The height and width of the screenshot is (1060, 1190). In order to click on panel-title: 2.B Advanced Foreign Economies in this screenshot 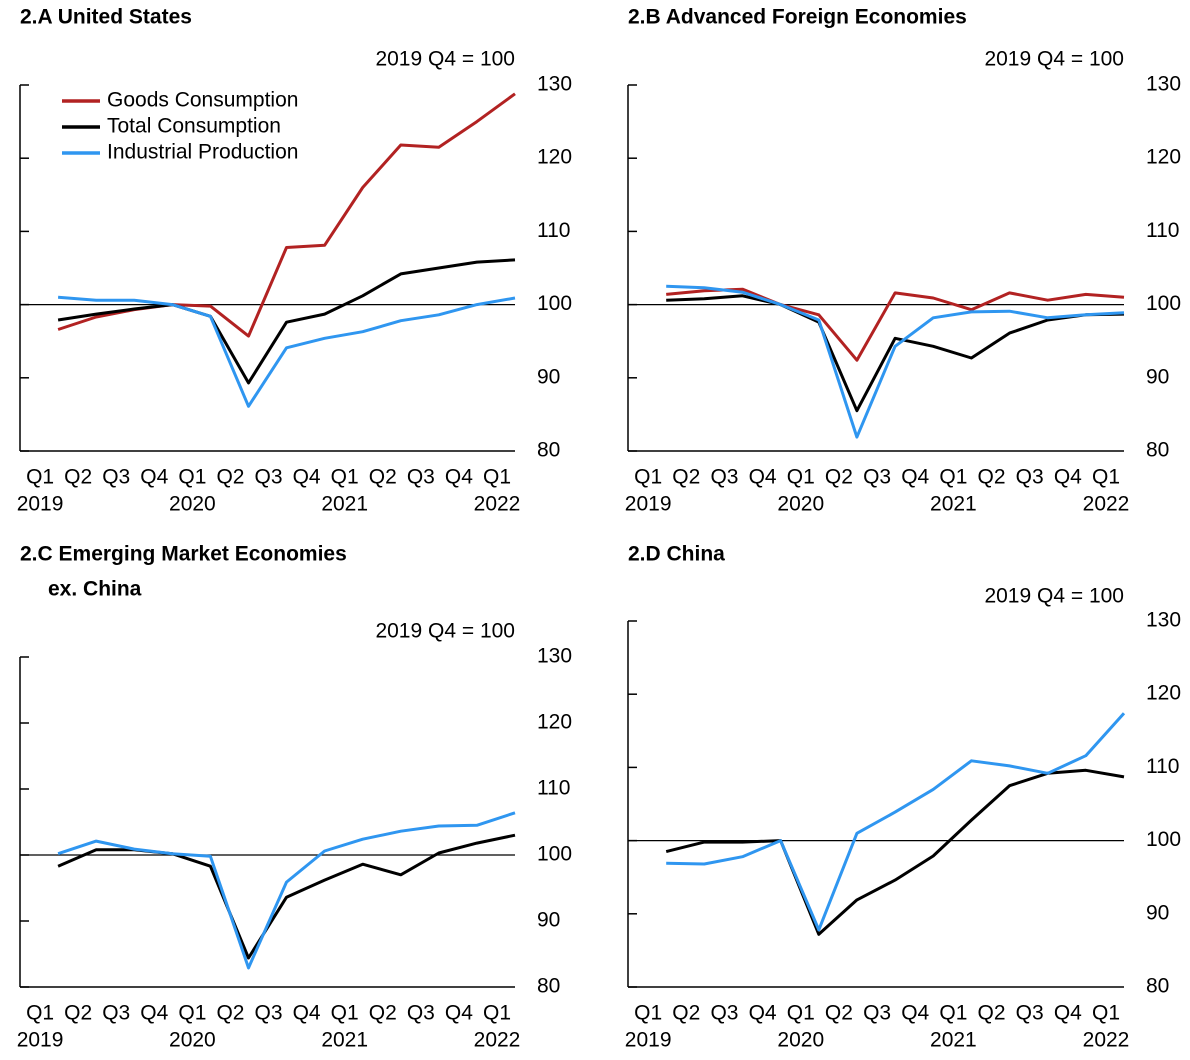, I will do `click(797, 17)`.